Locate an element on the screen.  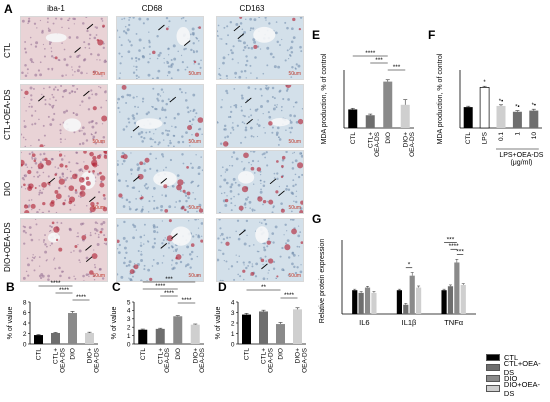
column-label-cd68: CD68 is located at coordinates (152, 8).